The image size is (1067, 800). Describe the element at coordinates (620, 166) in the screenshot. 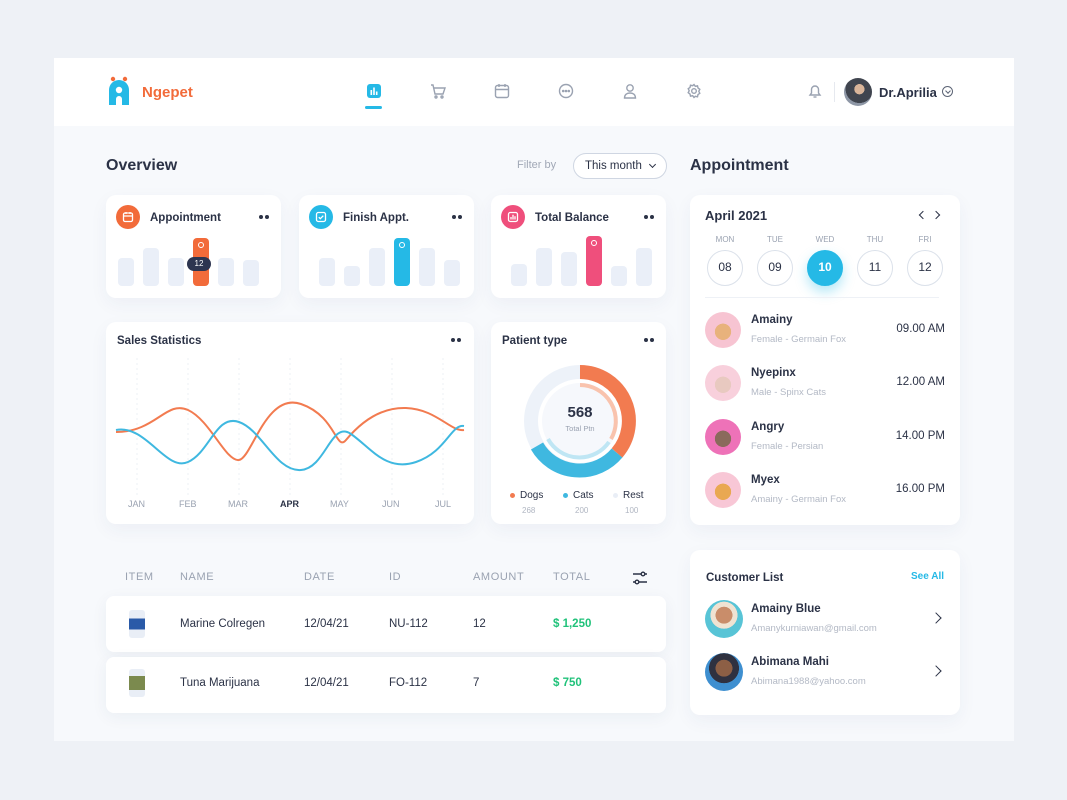

I see `filter-select: This month` at that location.